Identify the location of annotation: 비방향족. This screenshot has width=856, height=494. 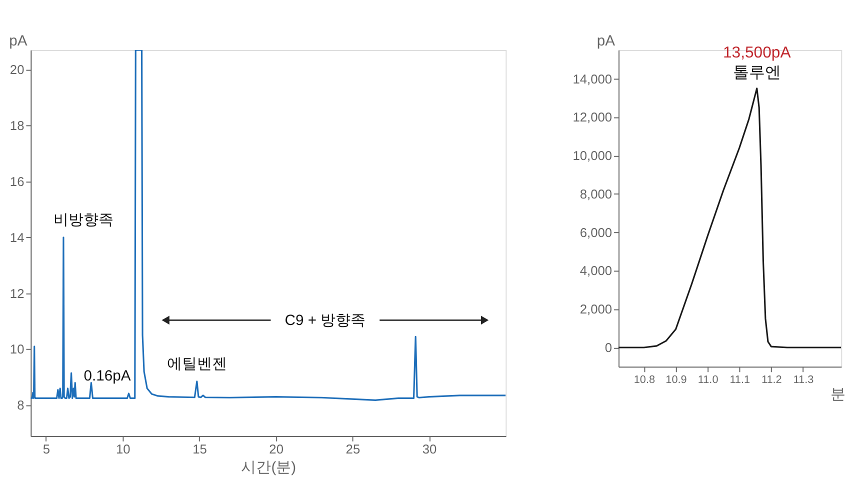
(84, 220).